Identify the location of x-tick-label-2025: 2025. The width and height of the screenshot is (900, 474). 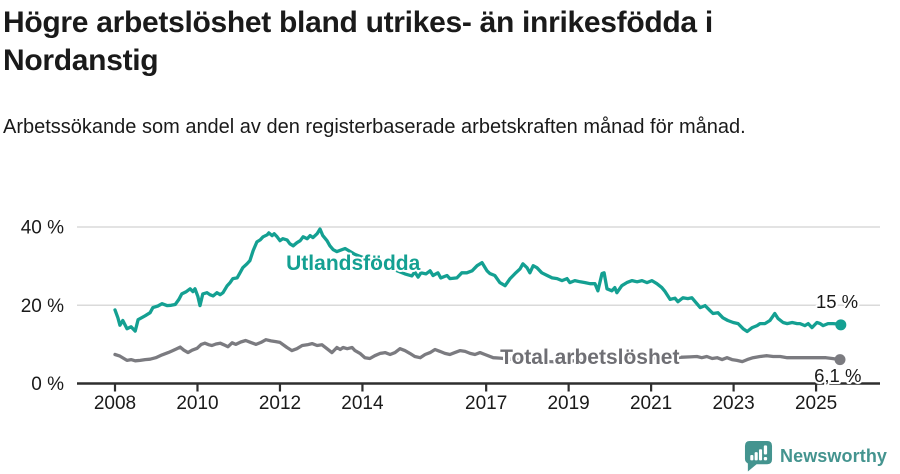
(816, 403).